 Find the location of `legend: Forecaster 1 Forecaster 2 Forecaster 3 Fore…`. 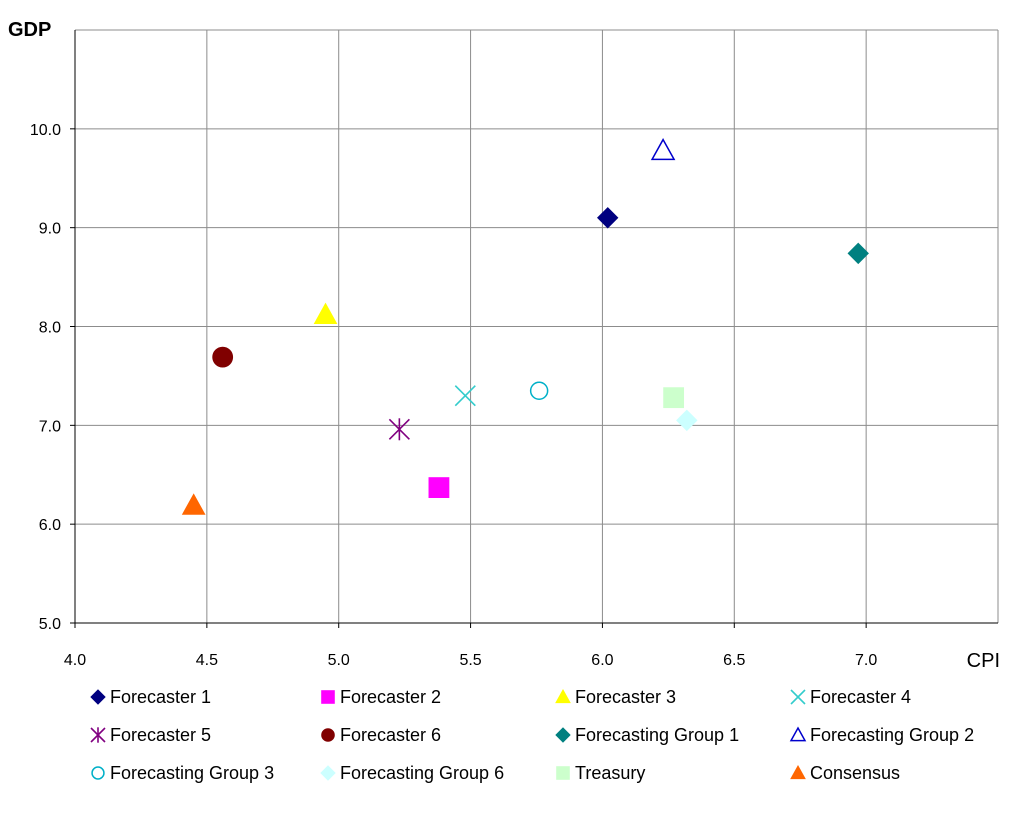

legend: Forecaster 1 Forecaster 2 Forecaster 3 Fore… is located at coordinates (532, 735).